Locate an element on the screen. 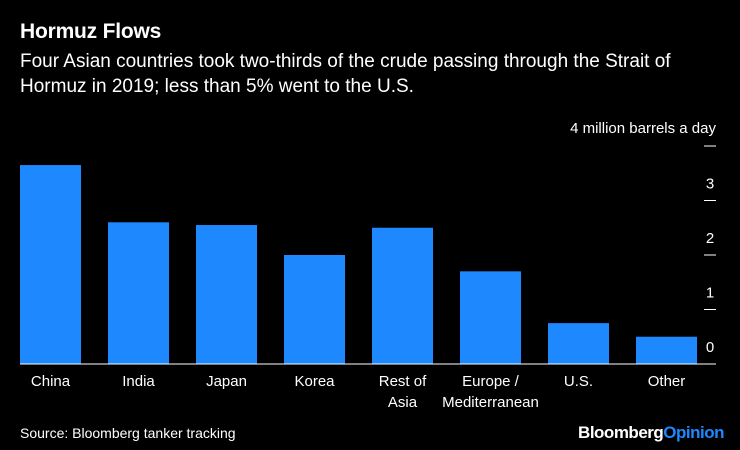 The height and width of the screenshot is (450, 740). category-label-line: Rest of is located at coordinates (403, 381).